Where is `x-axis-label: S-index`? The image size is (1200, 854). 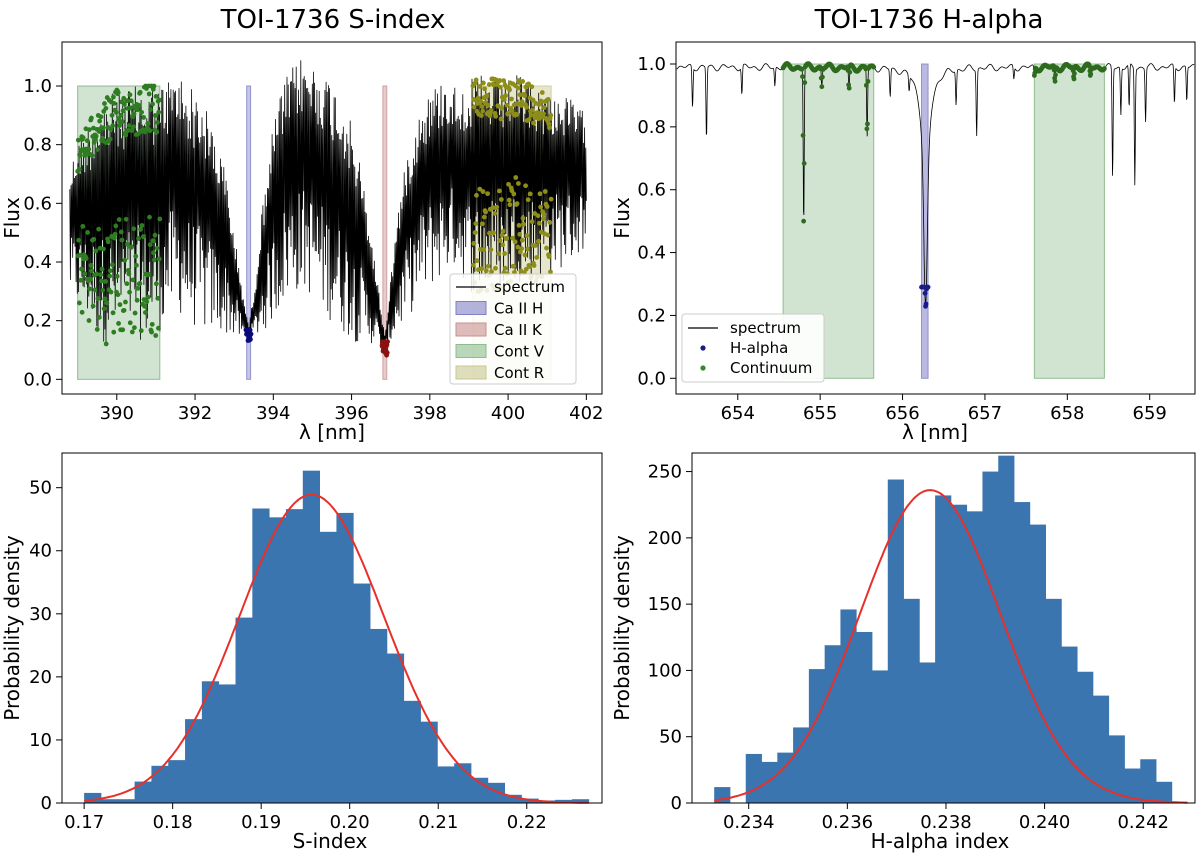 x-axis-label: S-index is located at coordinates (330, 841).